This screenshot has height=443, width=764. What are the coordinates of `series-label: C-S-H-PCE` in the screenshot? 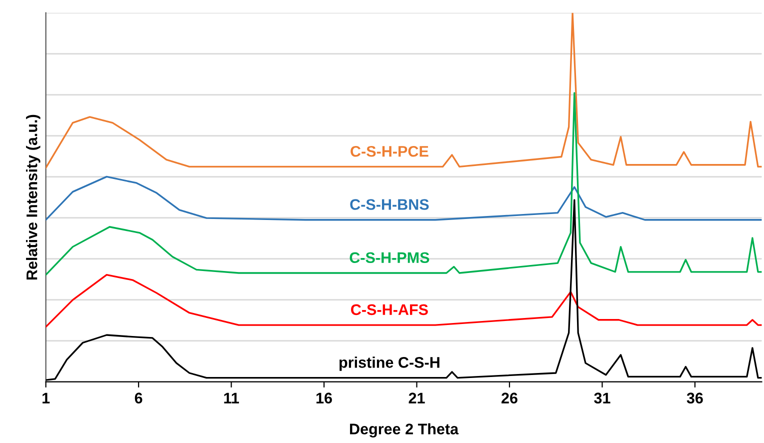 It's located at (389, 151).